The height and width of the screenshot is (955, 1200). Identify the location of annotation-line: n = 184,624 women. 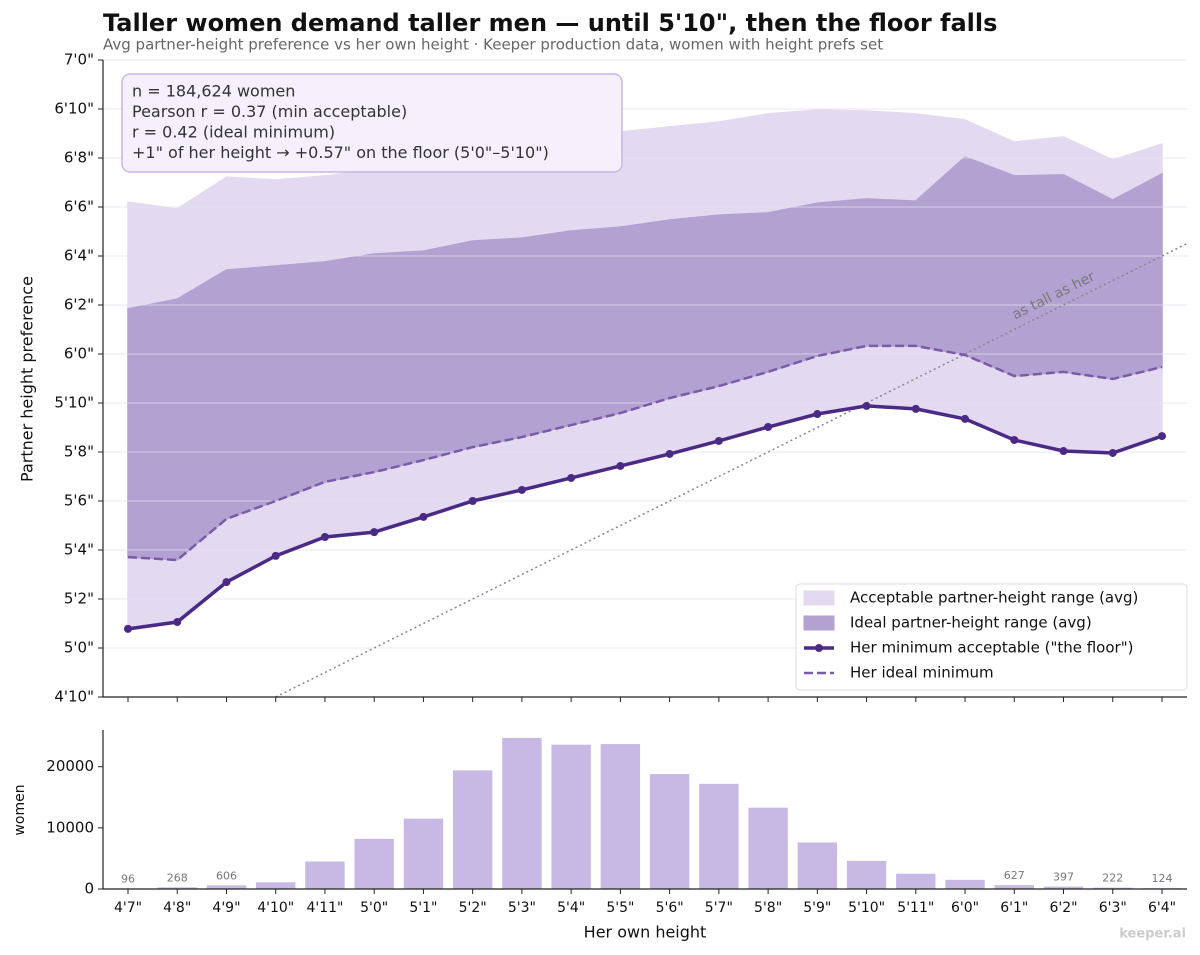
(213, 91).